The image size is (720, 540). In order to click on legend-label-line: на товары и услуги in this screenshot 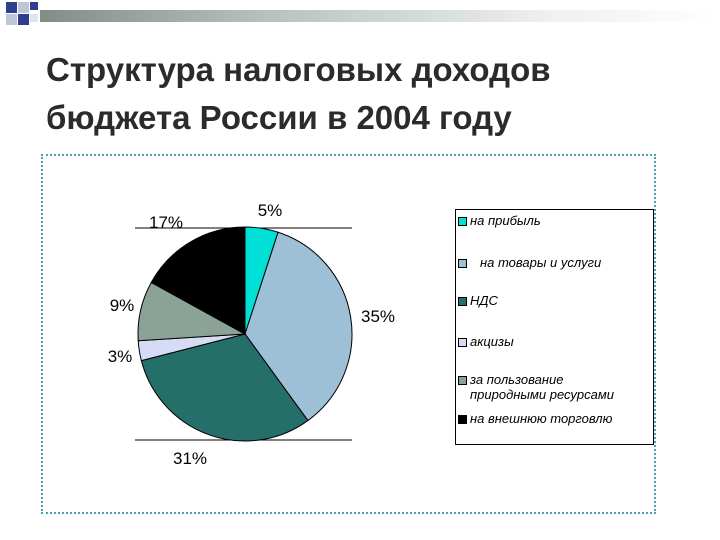, I will do `click(541, 262)`.